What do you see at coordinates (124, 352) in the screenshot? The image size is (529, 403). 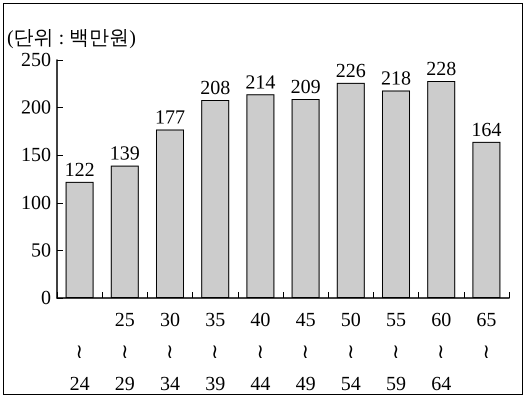 I see `x-tick-label: 25 ≀ 29` at bounding box center [124, 352].